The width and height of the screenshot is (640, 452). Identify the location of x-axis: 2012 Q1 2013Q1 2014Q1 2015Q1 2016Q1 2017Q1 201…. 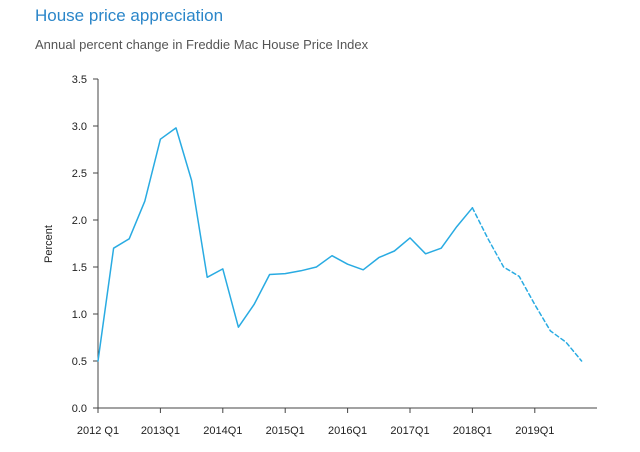
(315, 422).